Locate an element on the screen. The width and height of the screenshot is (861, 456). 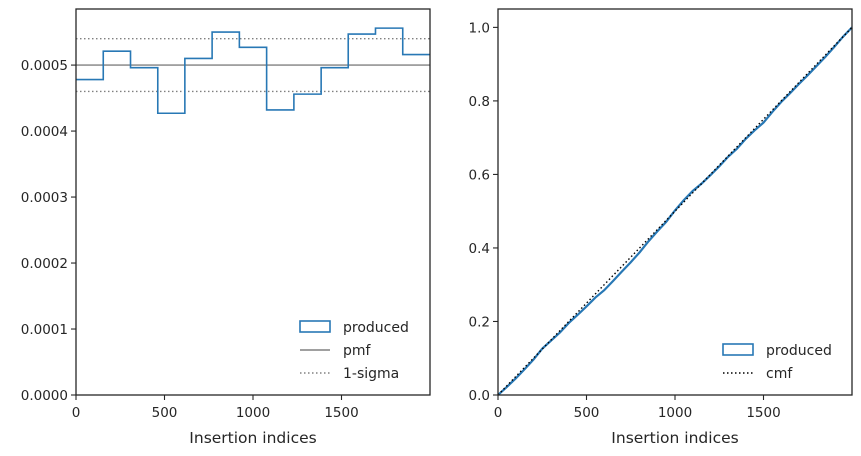
y-tick-label: 0.0003 is located at coordinates (44, 198).